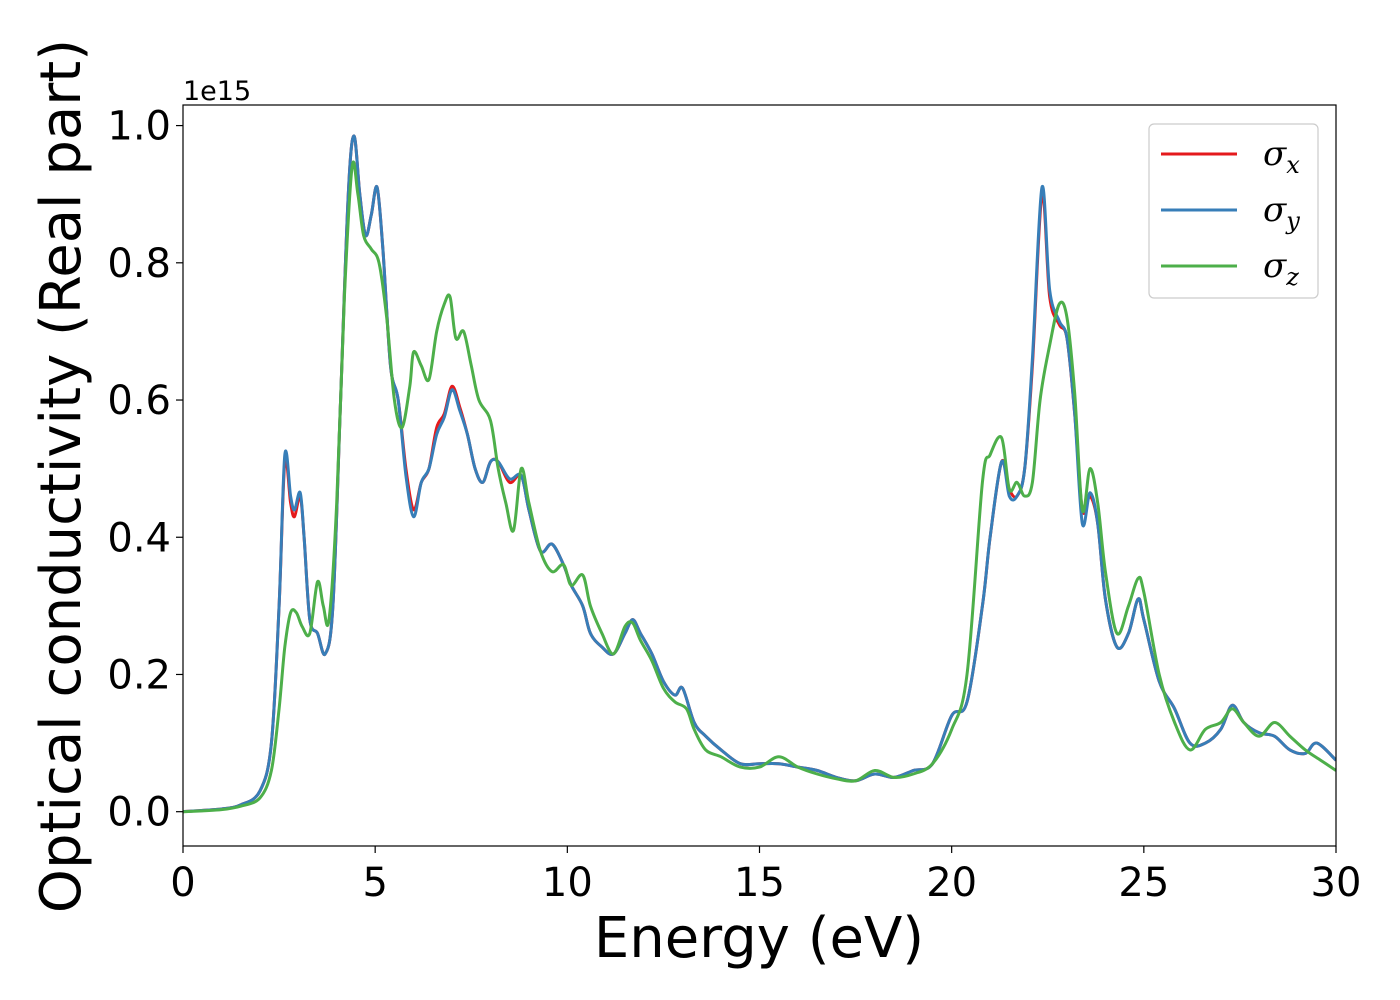 The image size is (1400, 1000). I want to click on y-tick-label: 0.2, so click(139, 675).